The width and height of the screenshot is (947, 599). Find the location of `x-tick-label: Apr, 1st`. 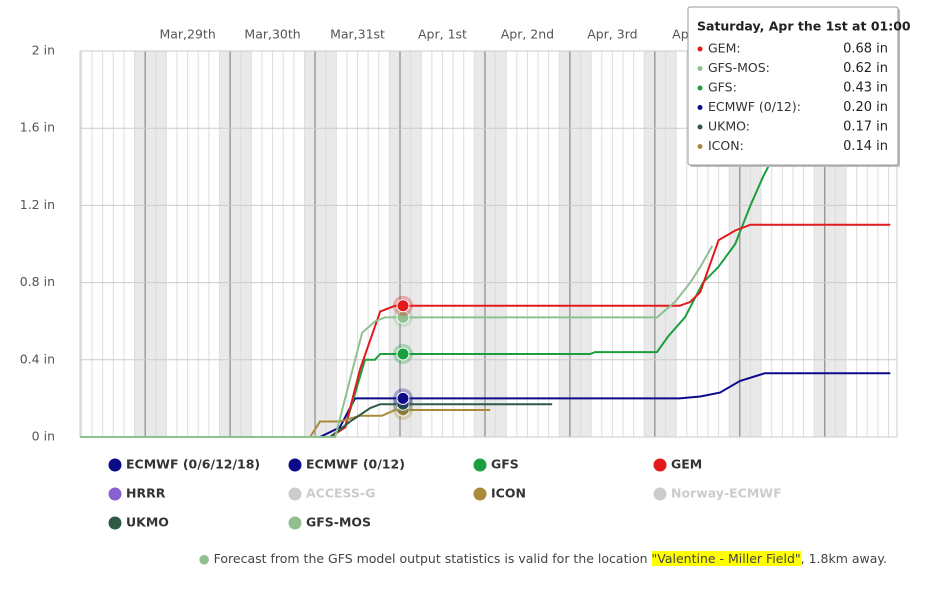

x-tick-label: Apr, 1st is located at coordinates (442, 34).